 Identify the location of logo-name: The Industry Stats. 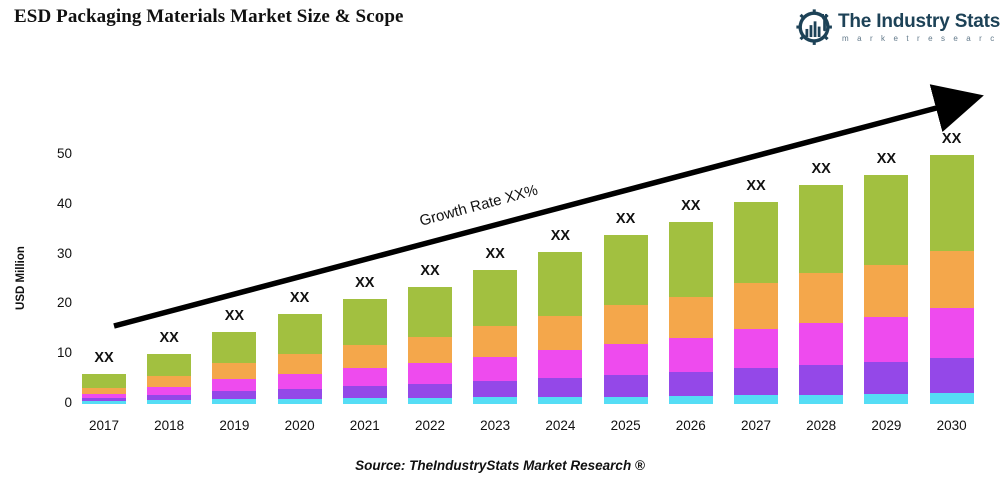
(919, 21).